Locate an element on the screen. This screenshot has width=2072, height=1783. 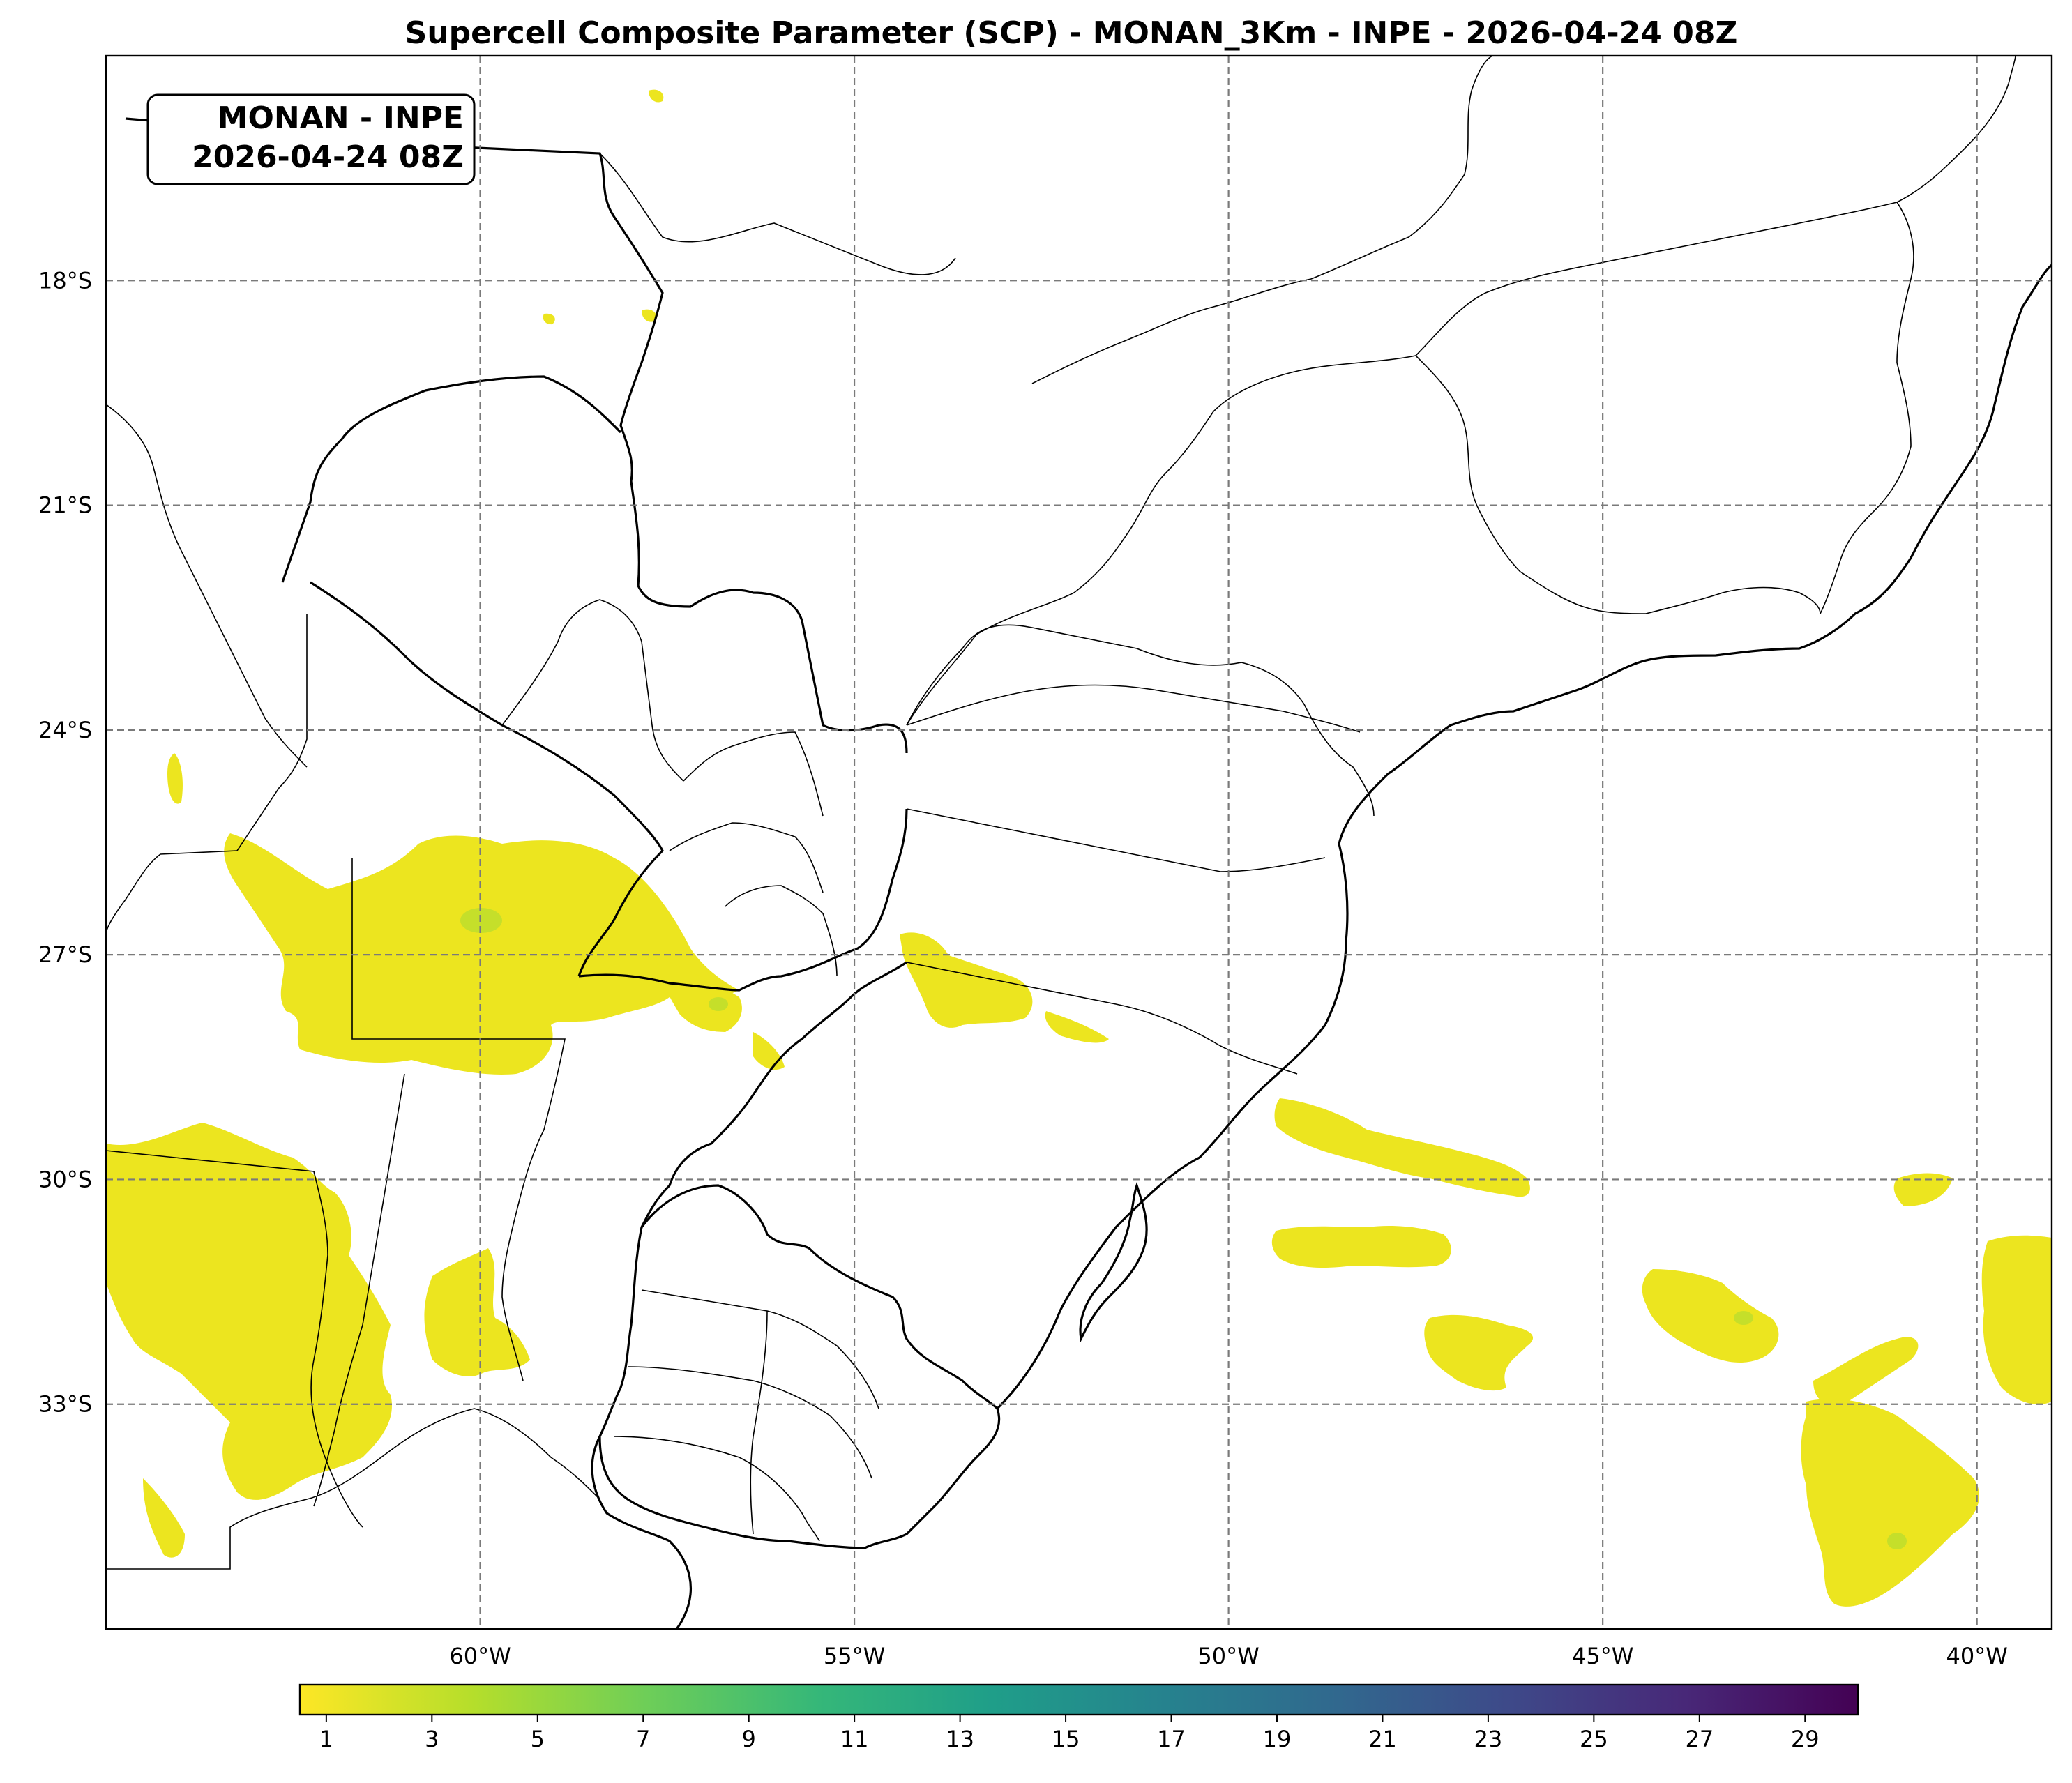
border-state-ms-sp is located at coordinates (1140, 720).